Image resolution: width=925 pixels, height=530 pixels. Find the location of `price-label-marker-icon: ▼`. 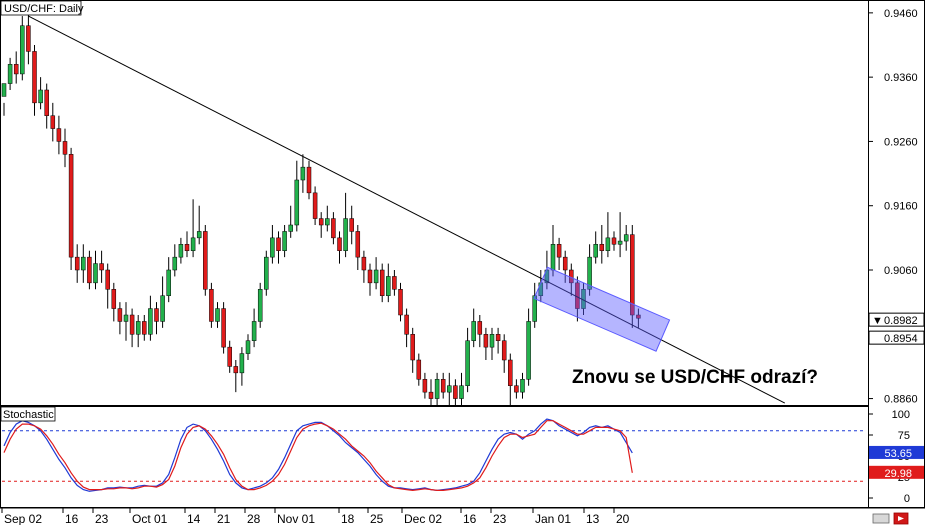

price-label-marker-icon: ▼ is located at coordinates (877, 321).